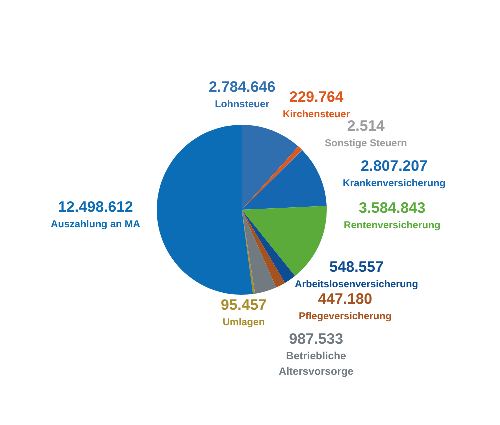  What do you see at coordinates (366, 144) in the screenshot?
I see `slice-label: Sonstige Steuern` at bounding box center [366, 144].